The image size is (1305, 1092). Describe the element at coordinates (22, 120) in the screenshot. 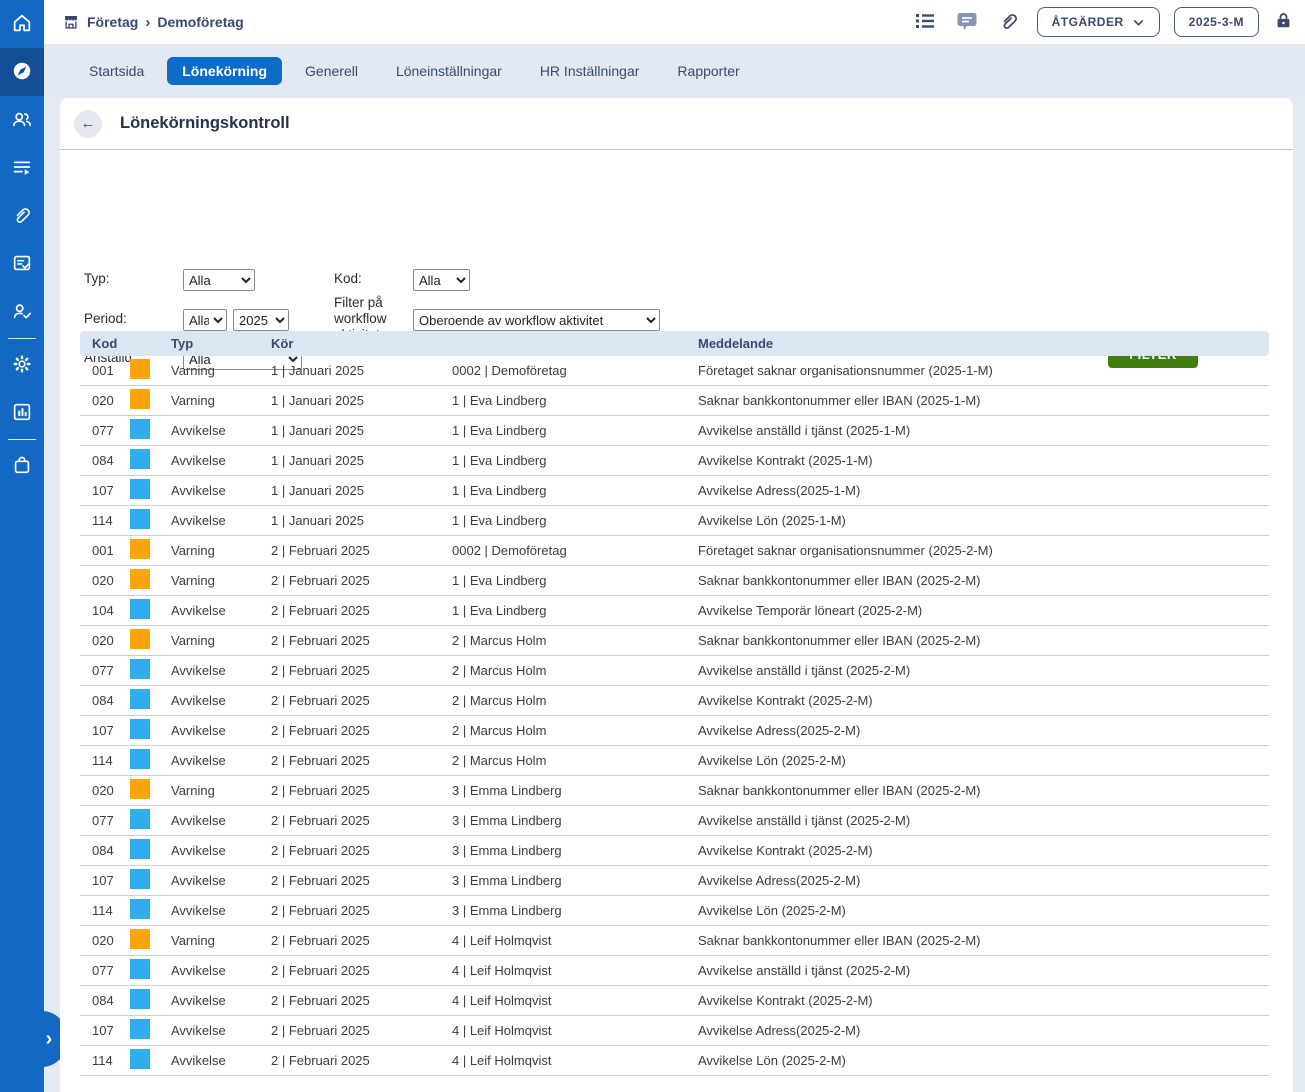

I see `sidebar-item-employees` at that location.